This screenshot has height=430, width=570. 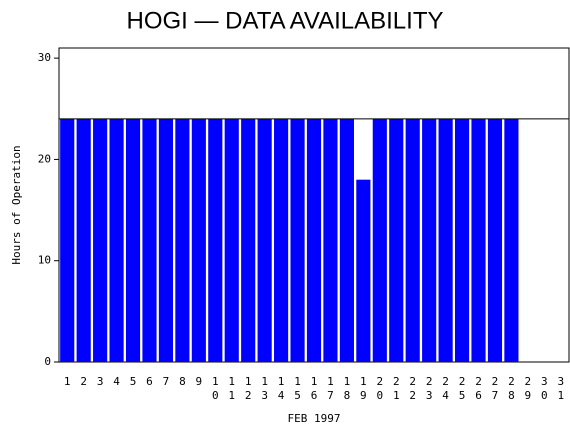 What do you see at coordinates (44, 158) in the screenshot?
I see `y-tick-label: 20` at bounding box center [44, 158].